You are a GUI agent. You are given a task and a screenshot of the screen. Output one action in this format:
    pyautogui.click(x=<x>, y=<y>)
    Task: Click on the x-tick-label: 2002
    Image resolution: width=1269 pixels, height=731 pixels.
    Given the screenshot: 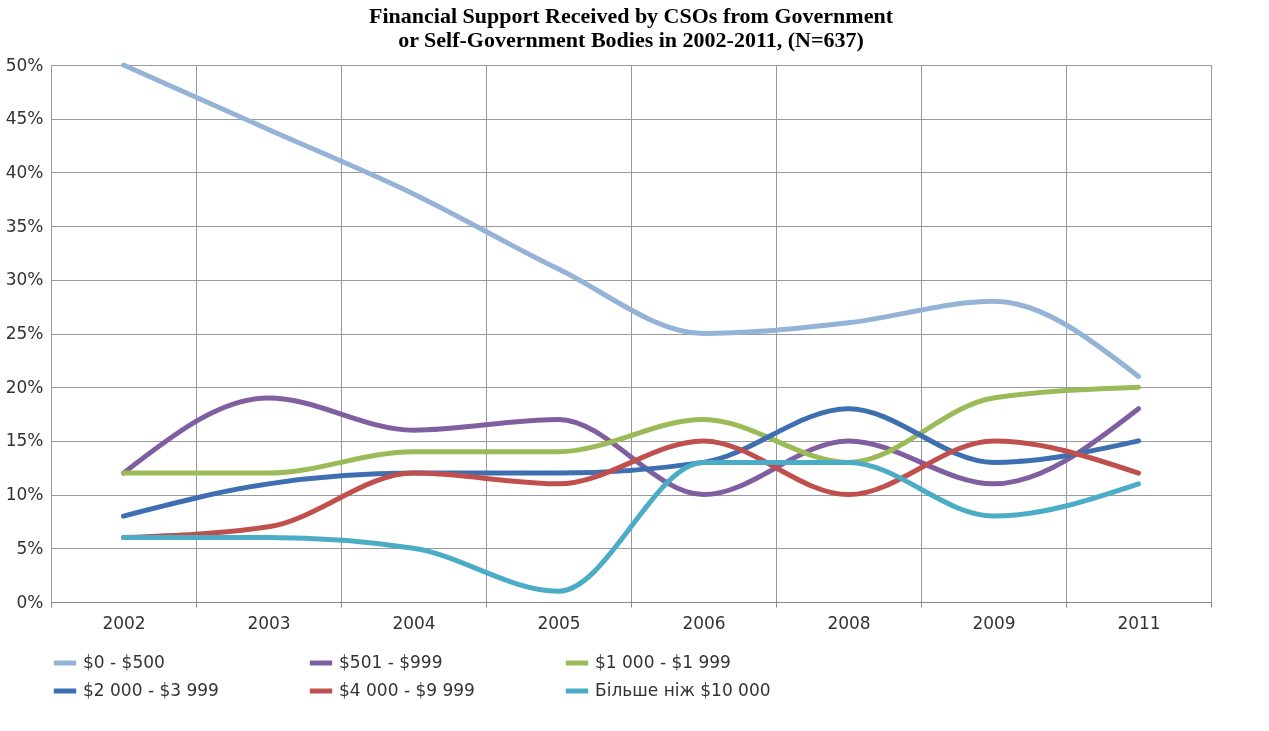 What is the action you would take?
    pyautogui.click(x=124, y=622)
    